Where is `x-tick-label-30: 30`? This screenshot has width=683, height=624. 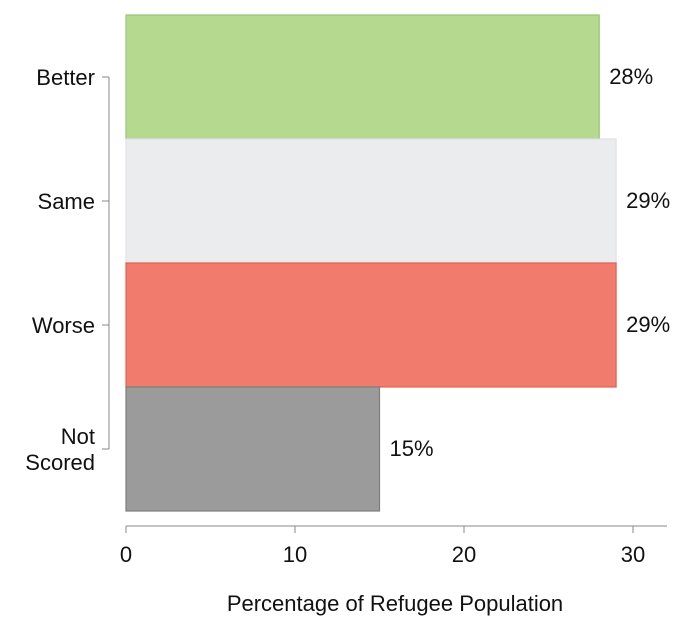
x-tick-label-30: 30 is located at coordinates (633, 554).